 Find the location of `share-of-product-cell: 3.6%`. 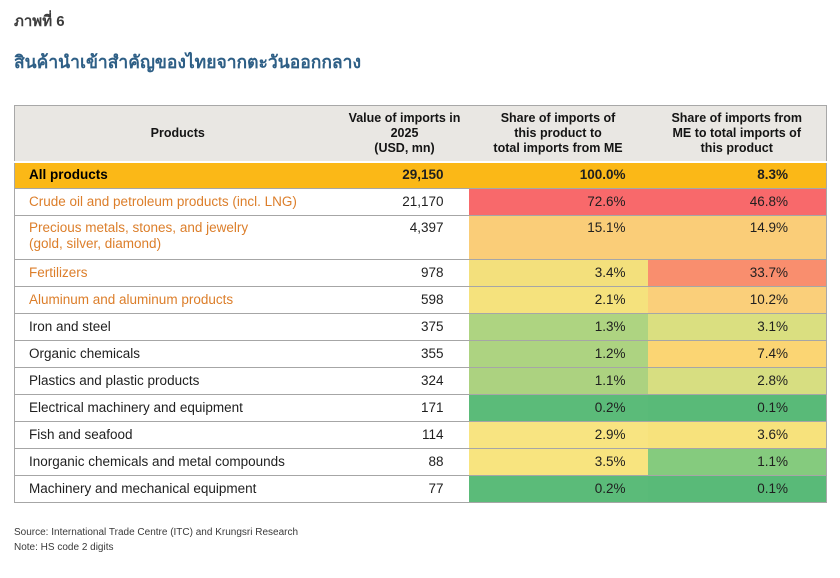

share-of-product-cell: 3.6% is located at coordinates (737, 435).